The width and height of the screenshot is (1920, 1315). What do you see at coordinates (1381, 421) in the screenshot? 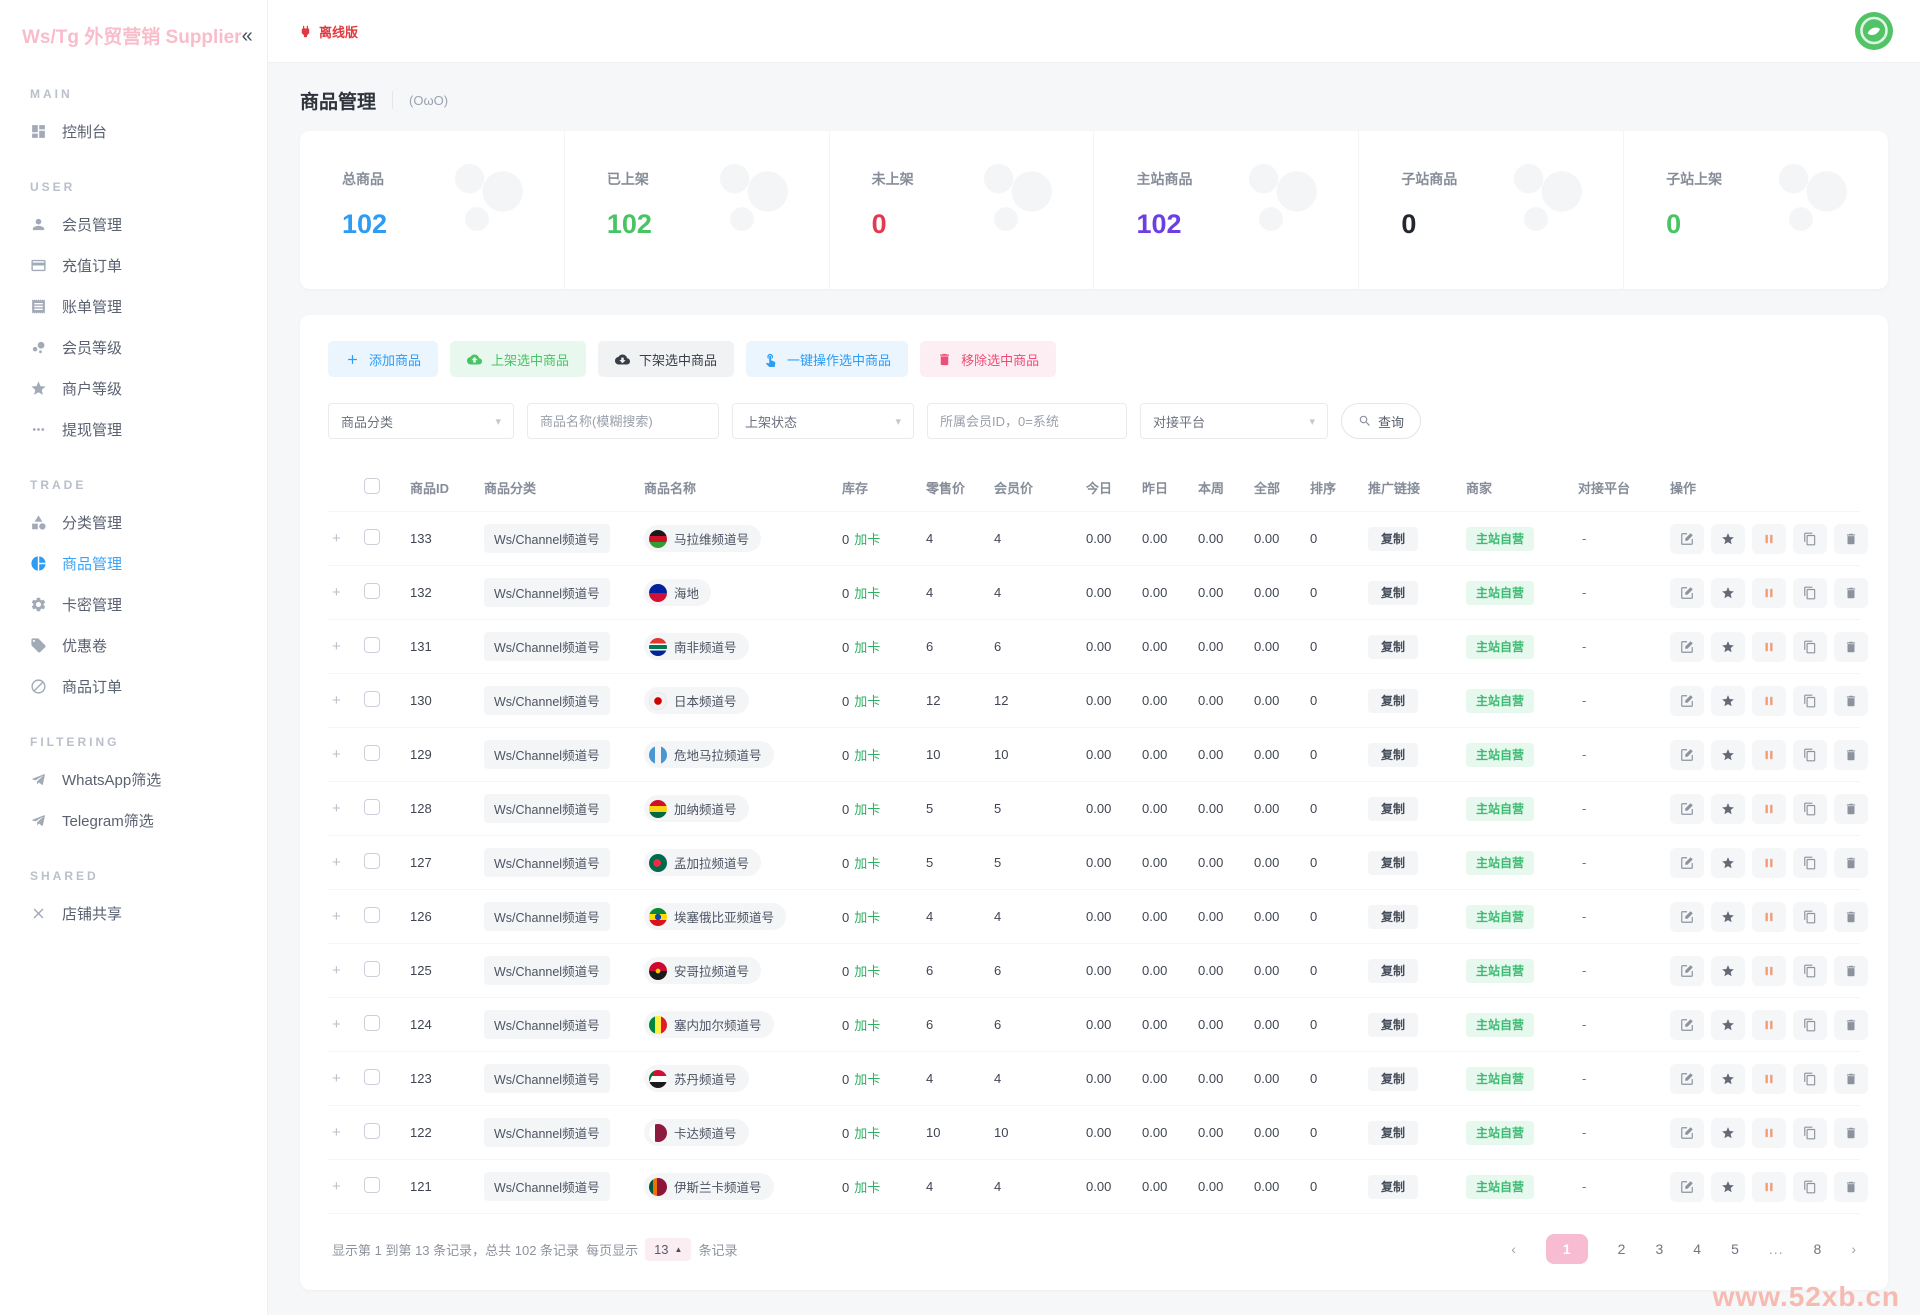
I see `search-button: 查询` at bounding box center [1381, 421].